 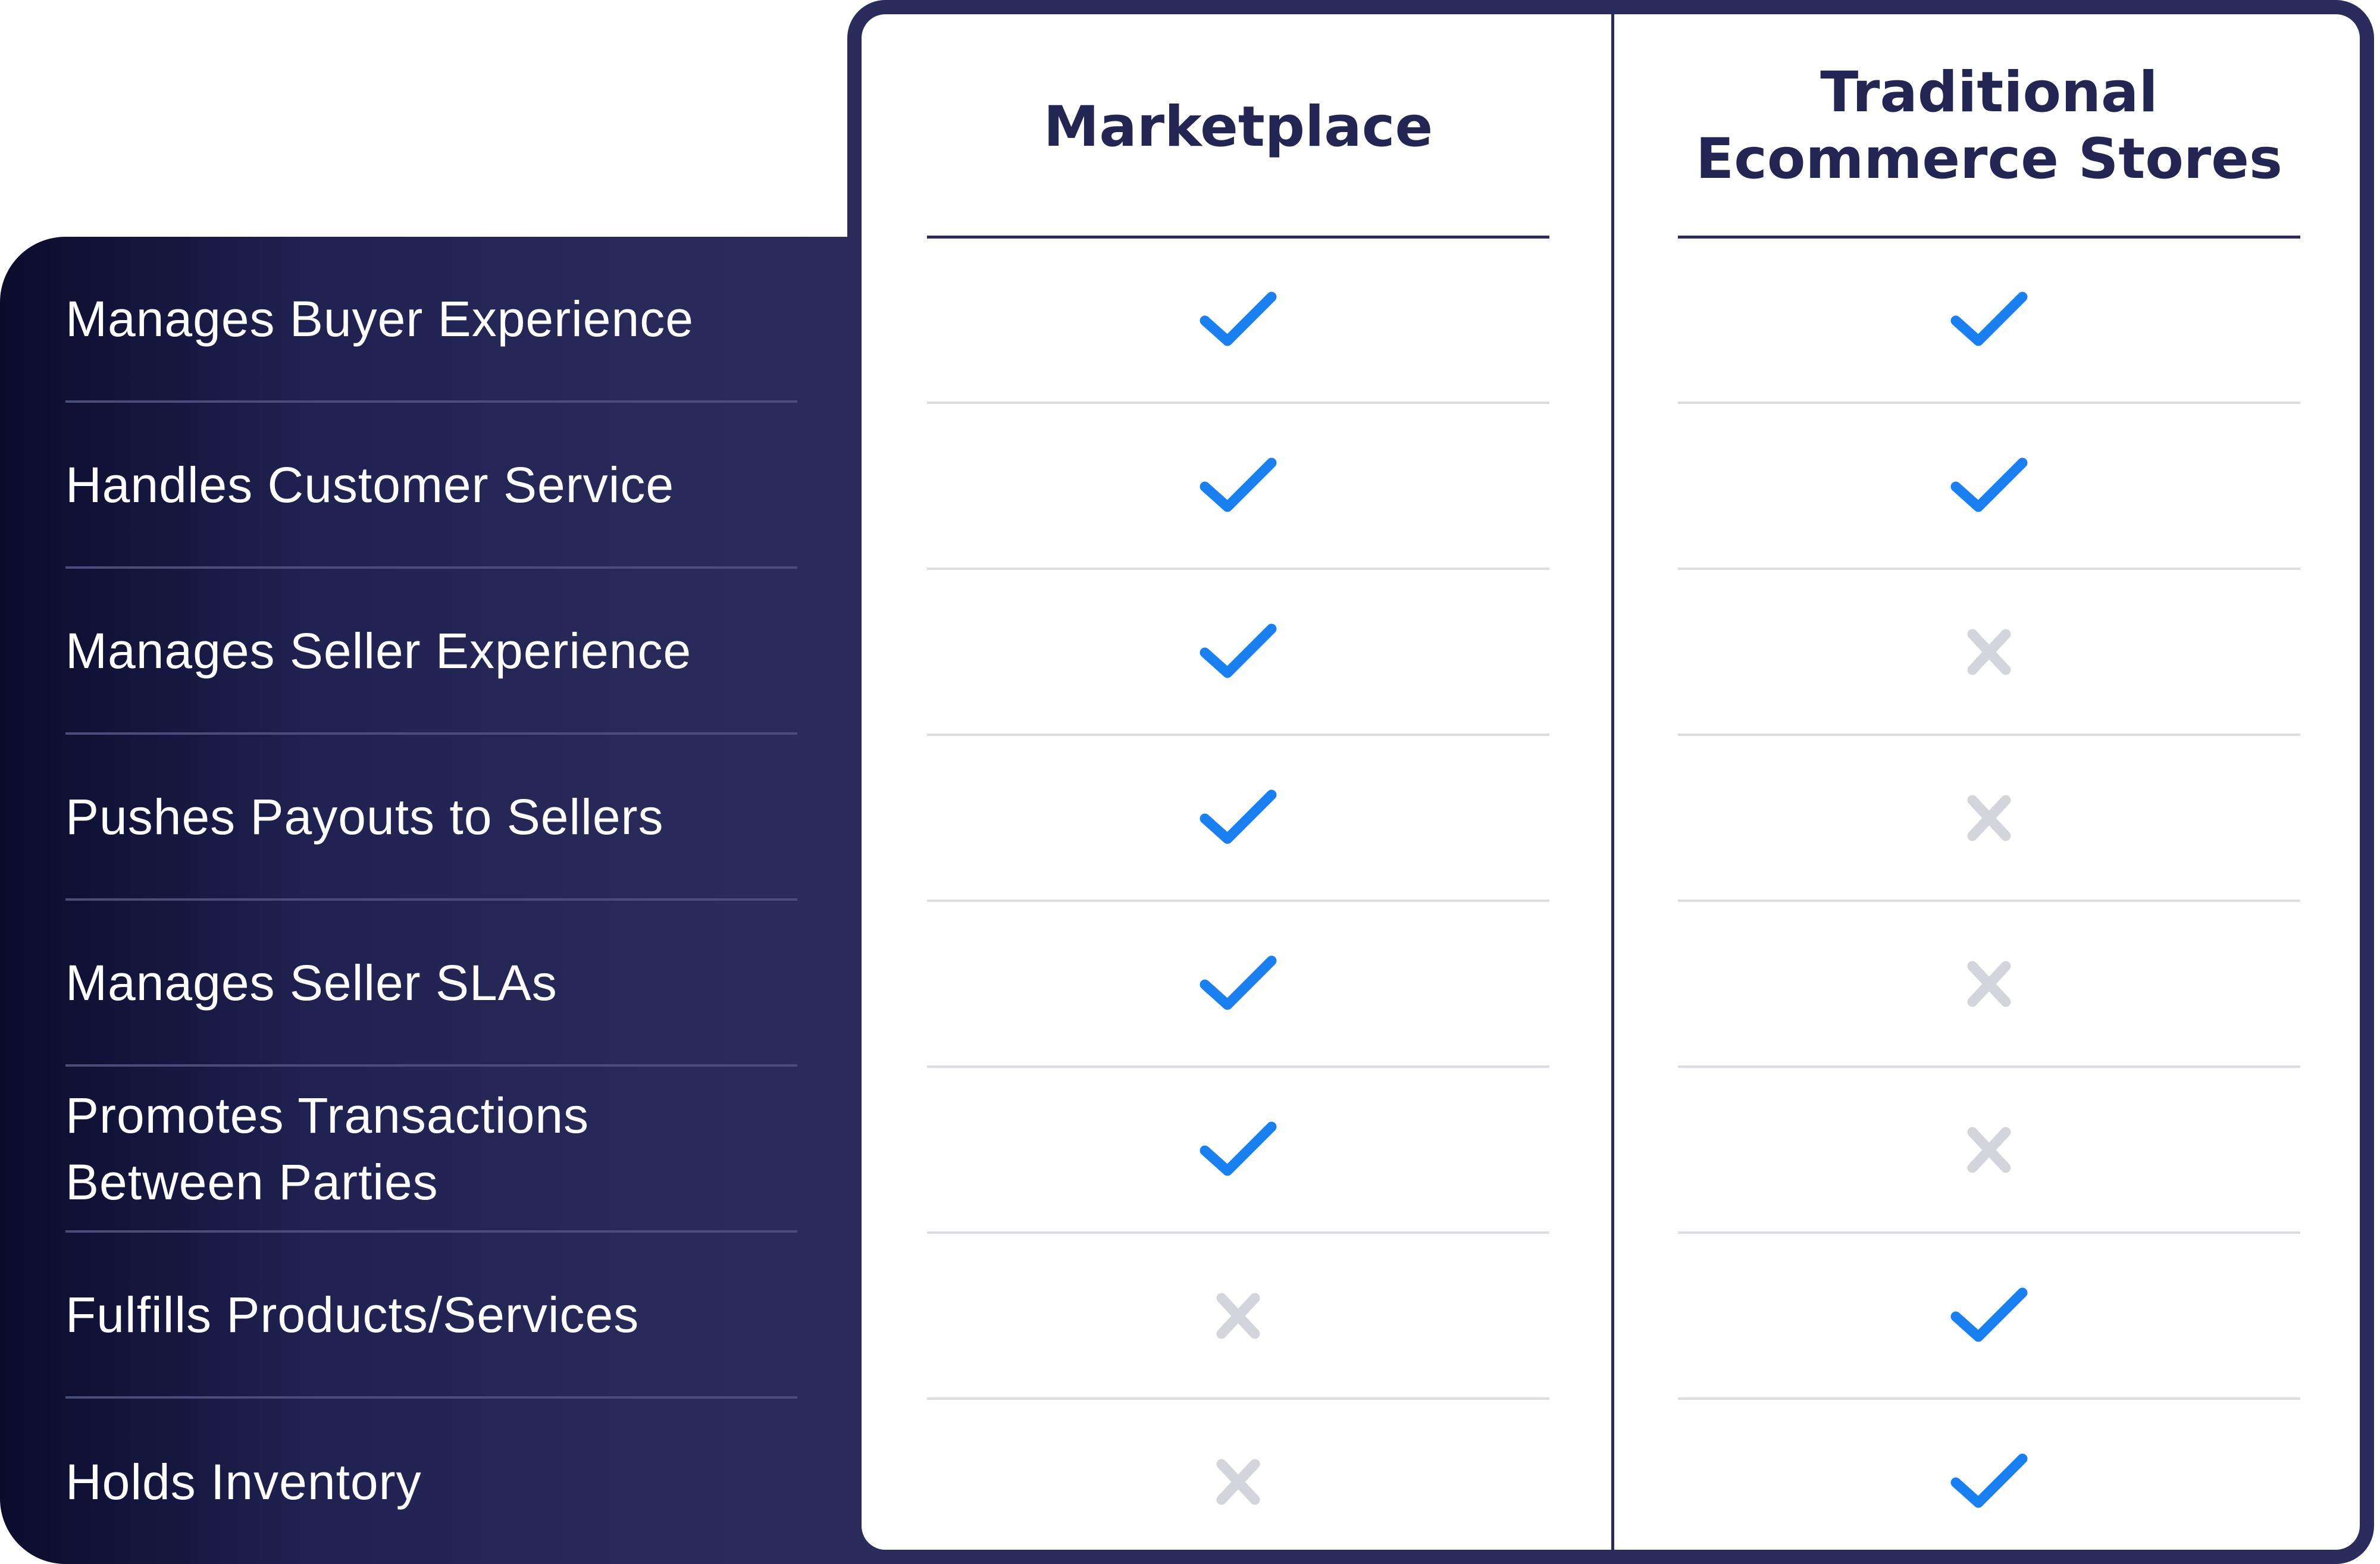 What do you see at coordinates (1238, 127) in the screenshot?
I see `column-title-marketplace: Marketplace` at bounding box center [1238, 127].